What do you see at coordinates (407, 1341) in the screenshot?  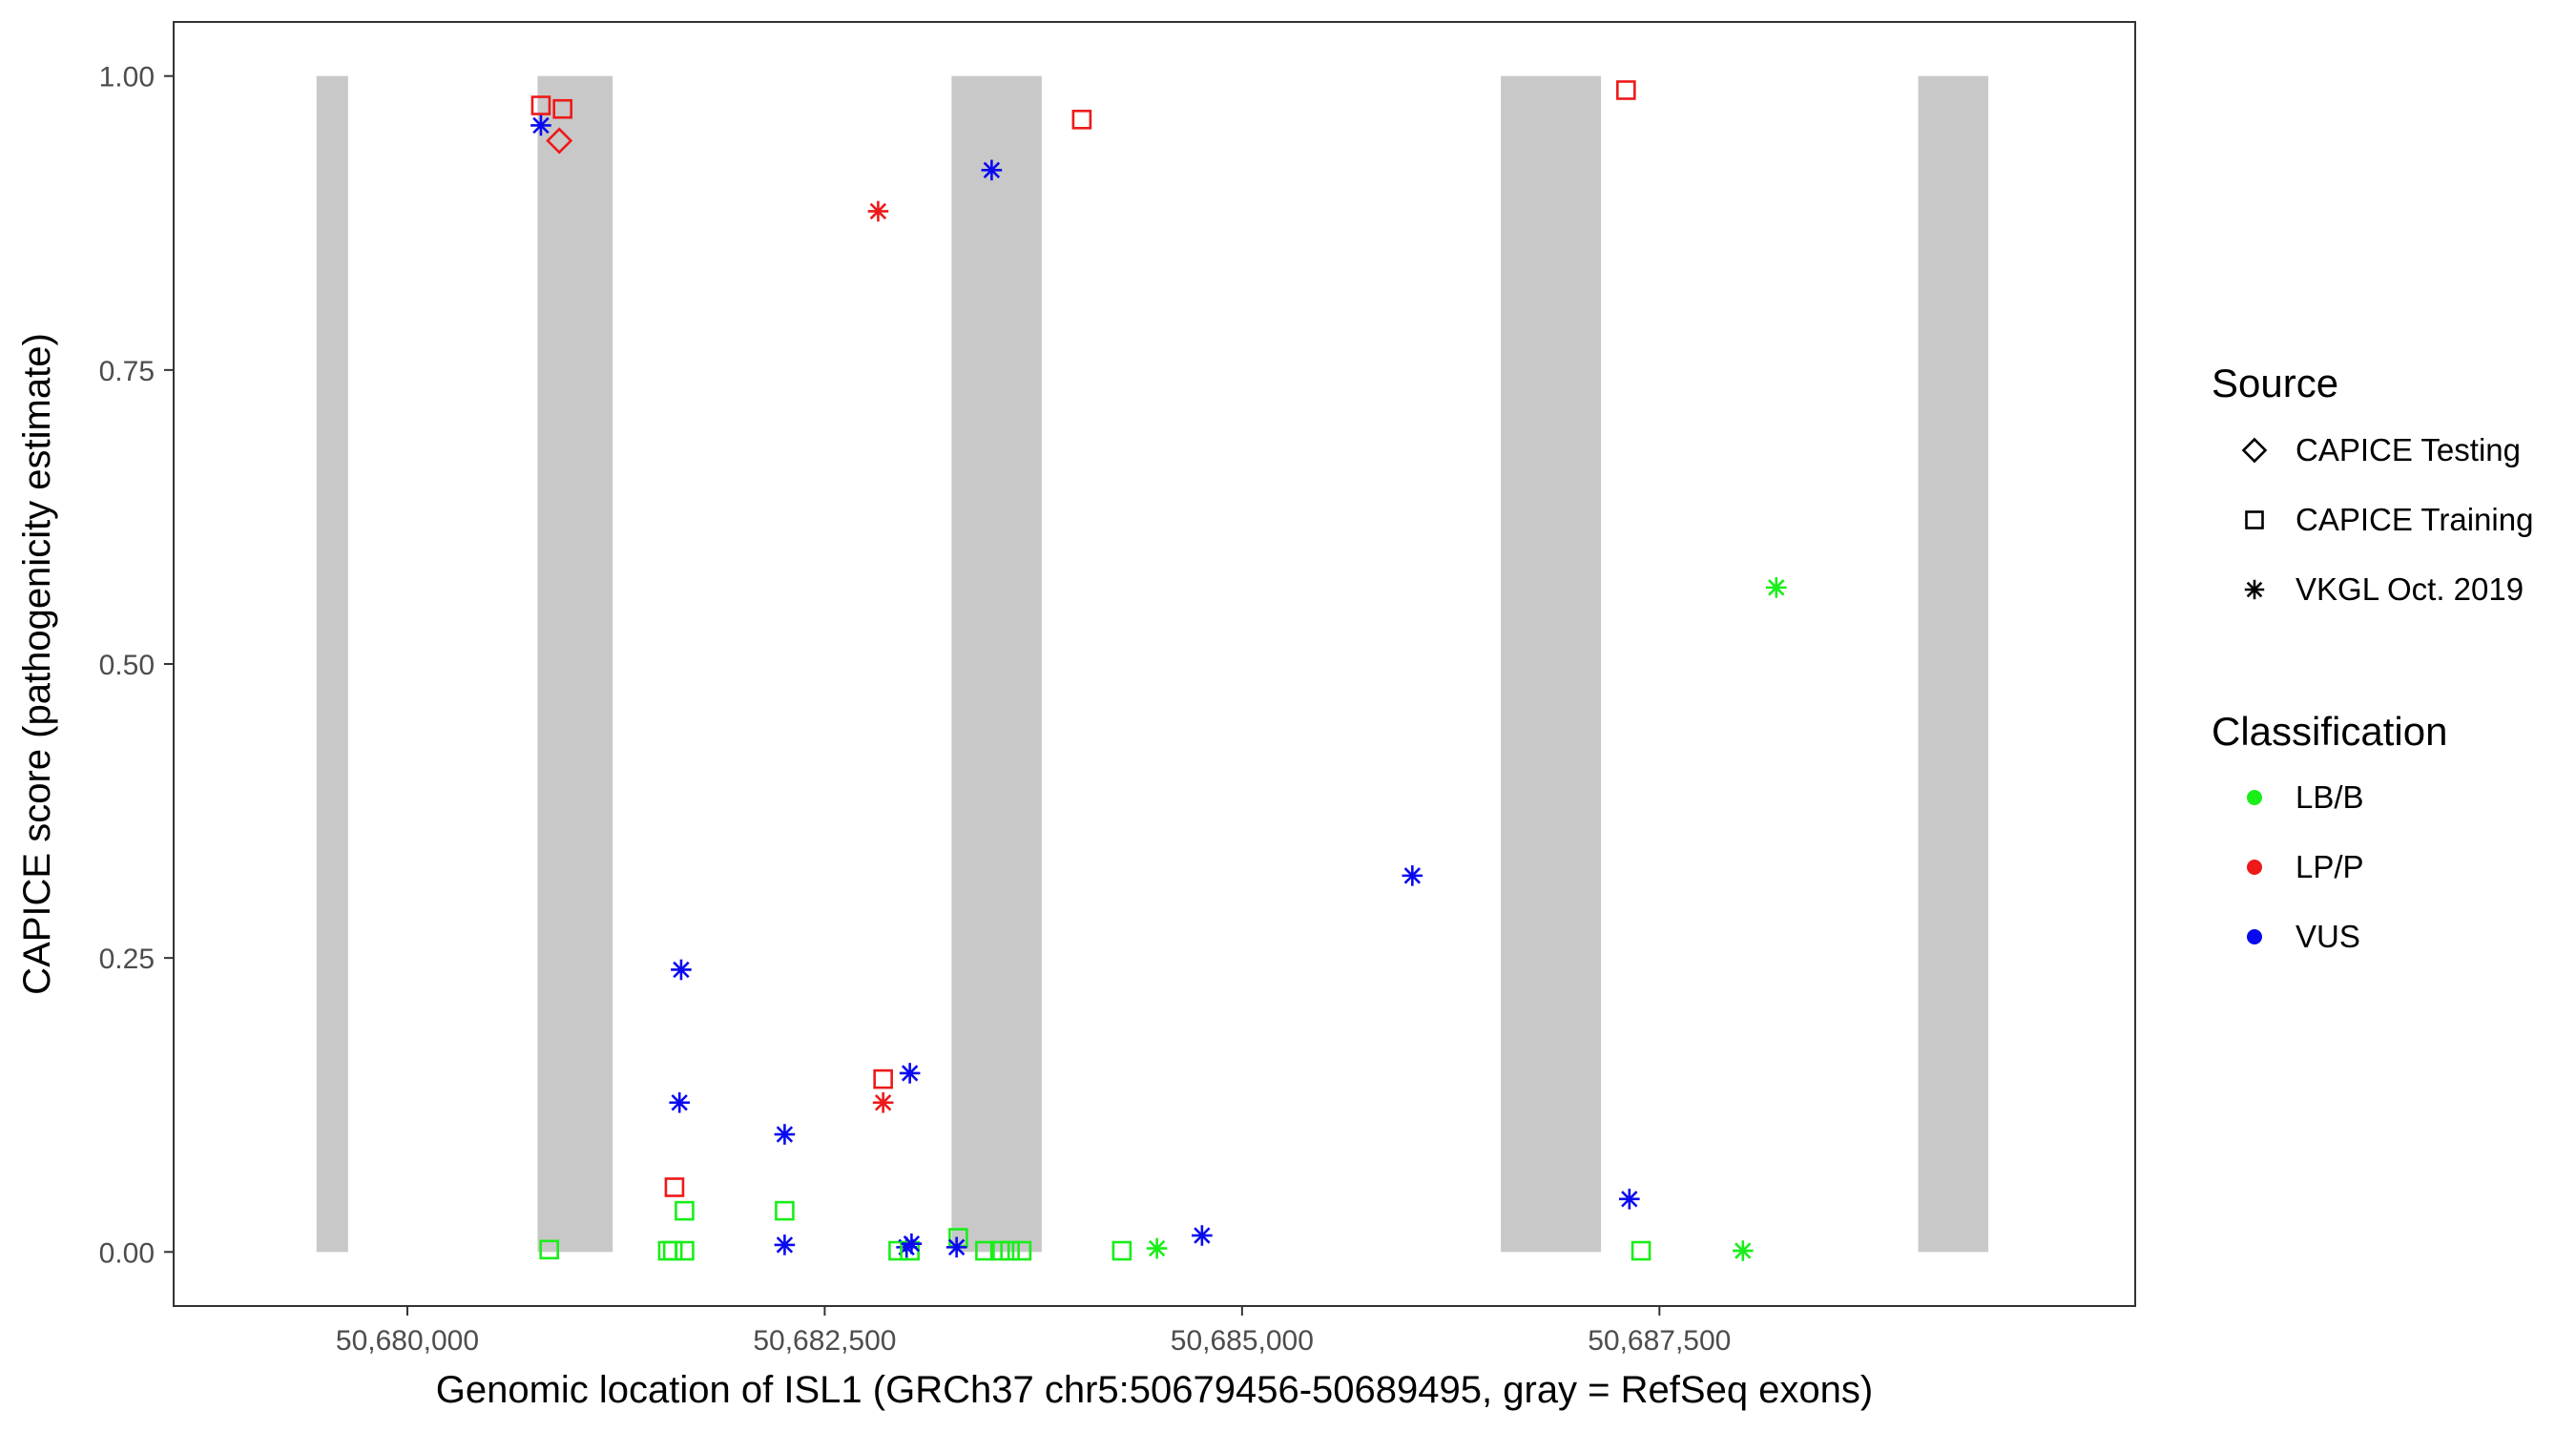 I see `x-tick-label: 50,680,000` at bounding box center [407, 1341].